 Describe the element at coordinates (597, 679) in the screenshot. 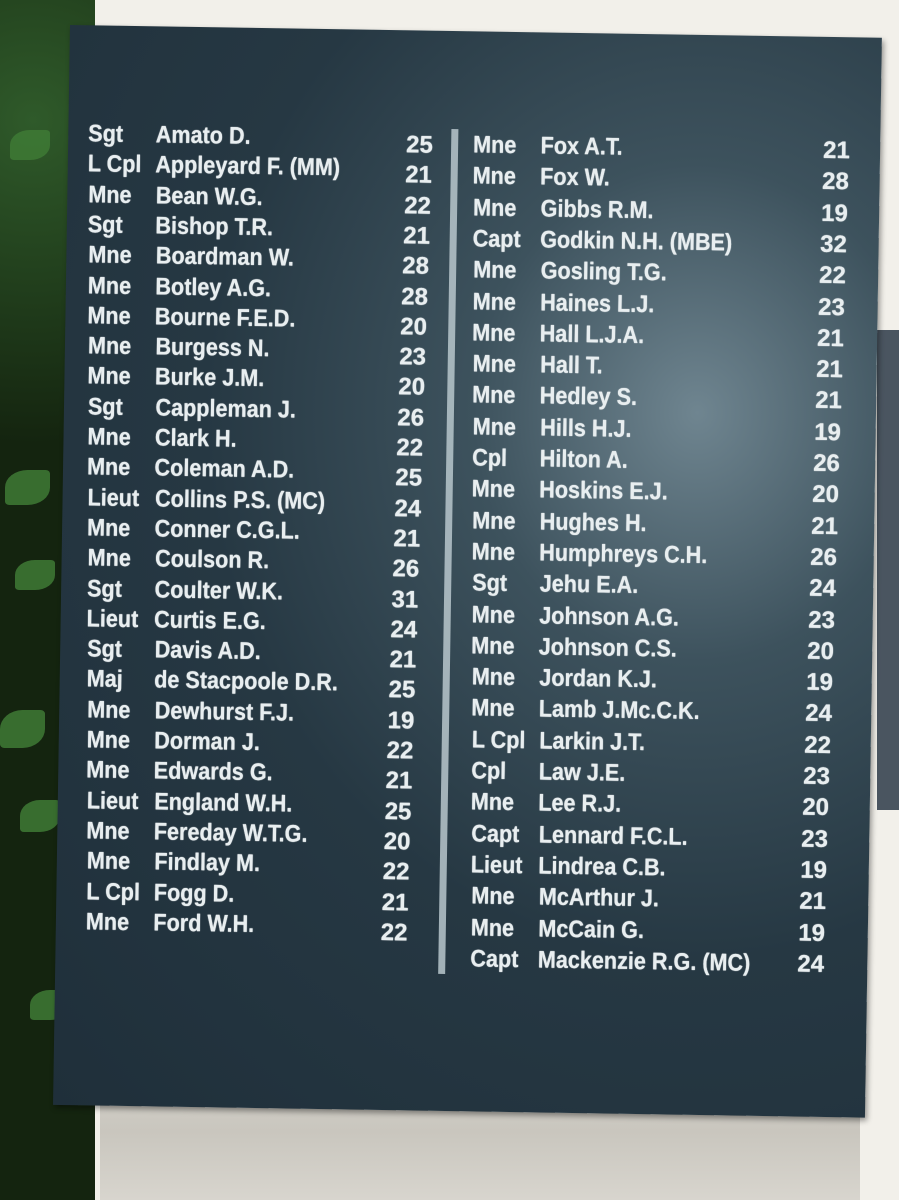

I see `name: Jordan K.J.` at that location.